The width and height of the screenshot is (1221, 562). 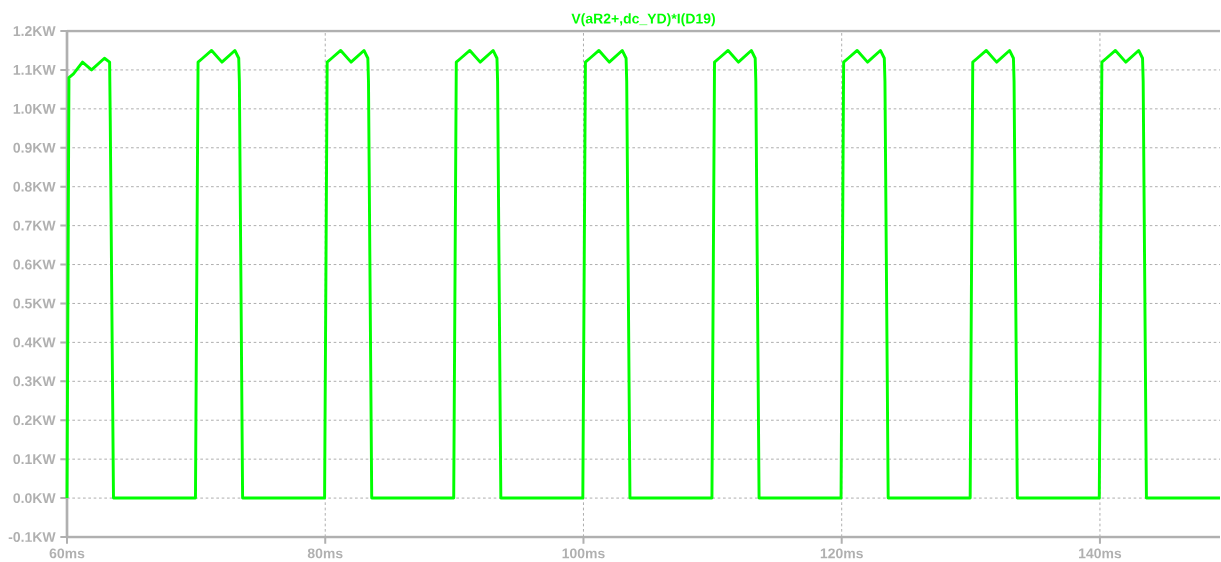 What do you see at coordinates (34, 108) in the screenshot?
I see `y-tick-label: 1.0KW` at bounding box center [34, 108].